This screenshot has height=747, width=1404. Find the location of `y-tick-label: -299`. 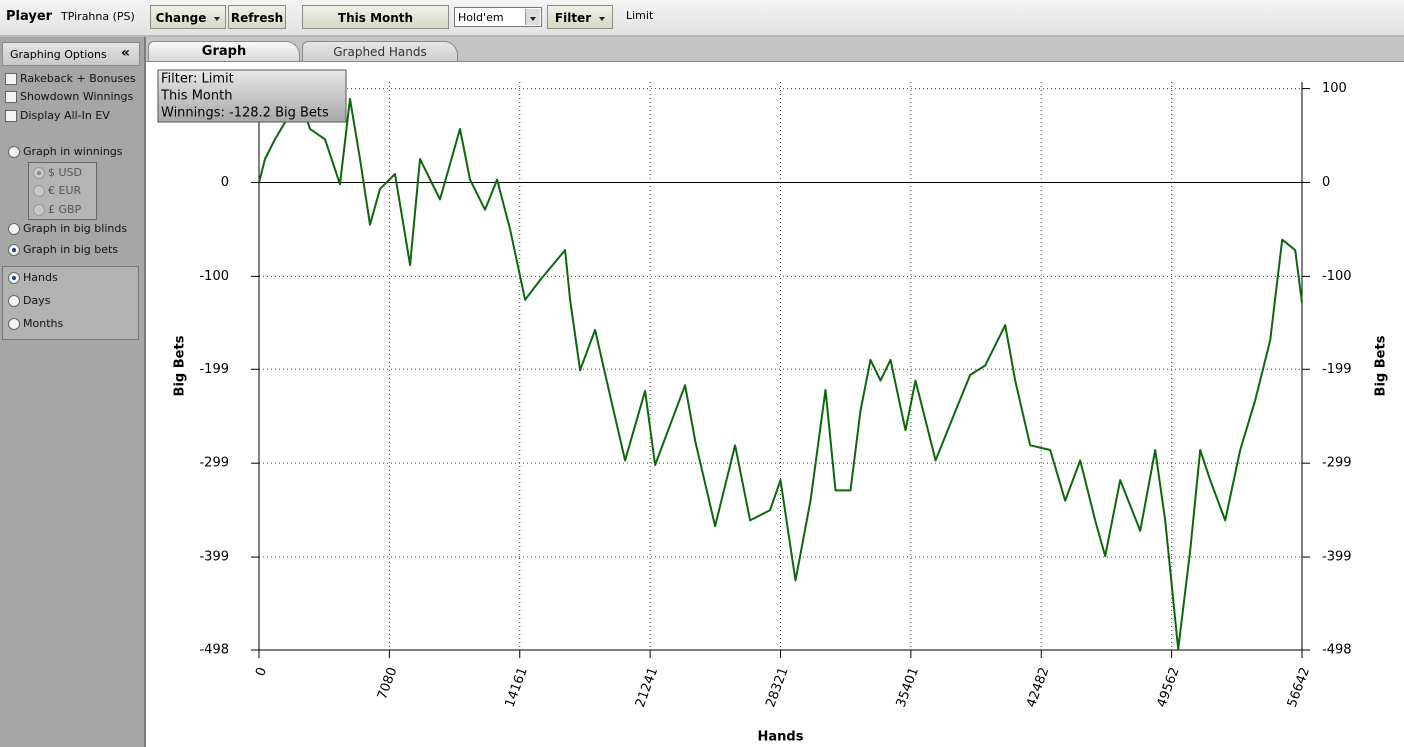

y-tick-label: -299 is located at coordinates (214, 463).